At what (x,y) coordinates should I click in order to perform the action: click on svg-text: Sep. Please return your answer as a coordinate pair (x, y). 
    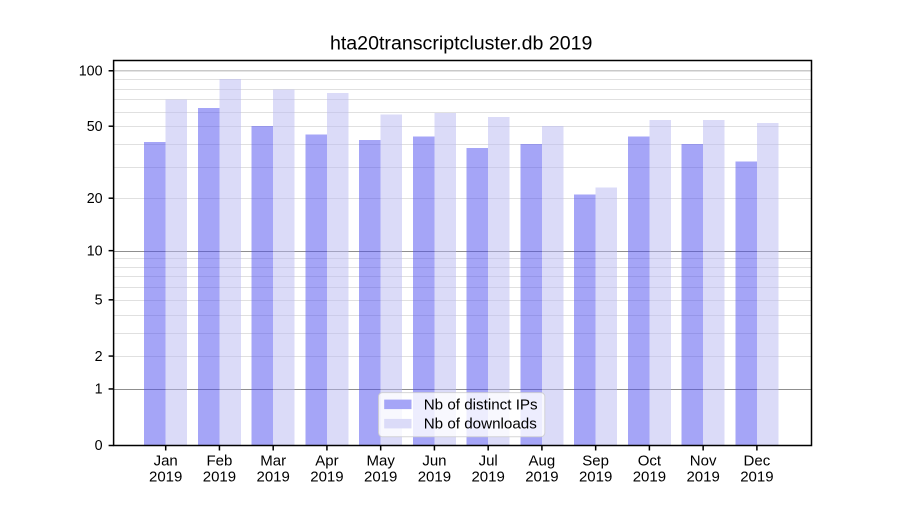
    Looking at the image, I should click on (595, 461).